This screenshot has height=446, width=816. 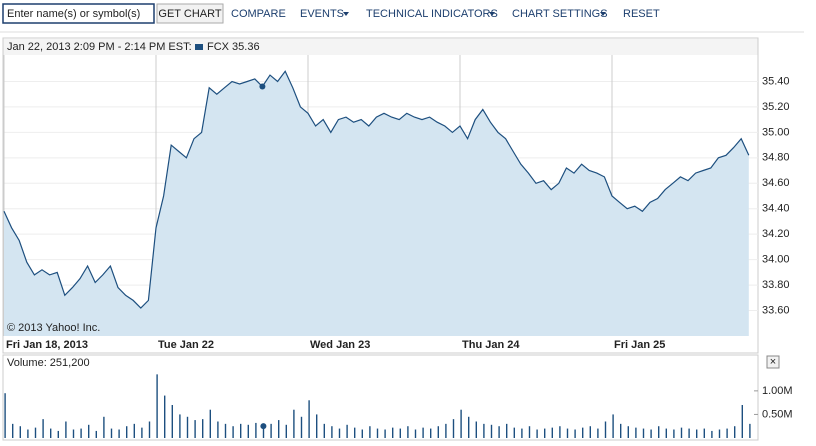 What do you see at coordinates (776, 107) in the screenshot?
I see `y-tick-label: 35.20` at bounding box center [776, 107].